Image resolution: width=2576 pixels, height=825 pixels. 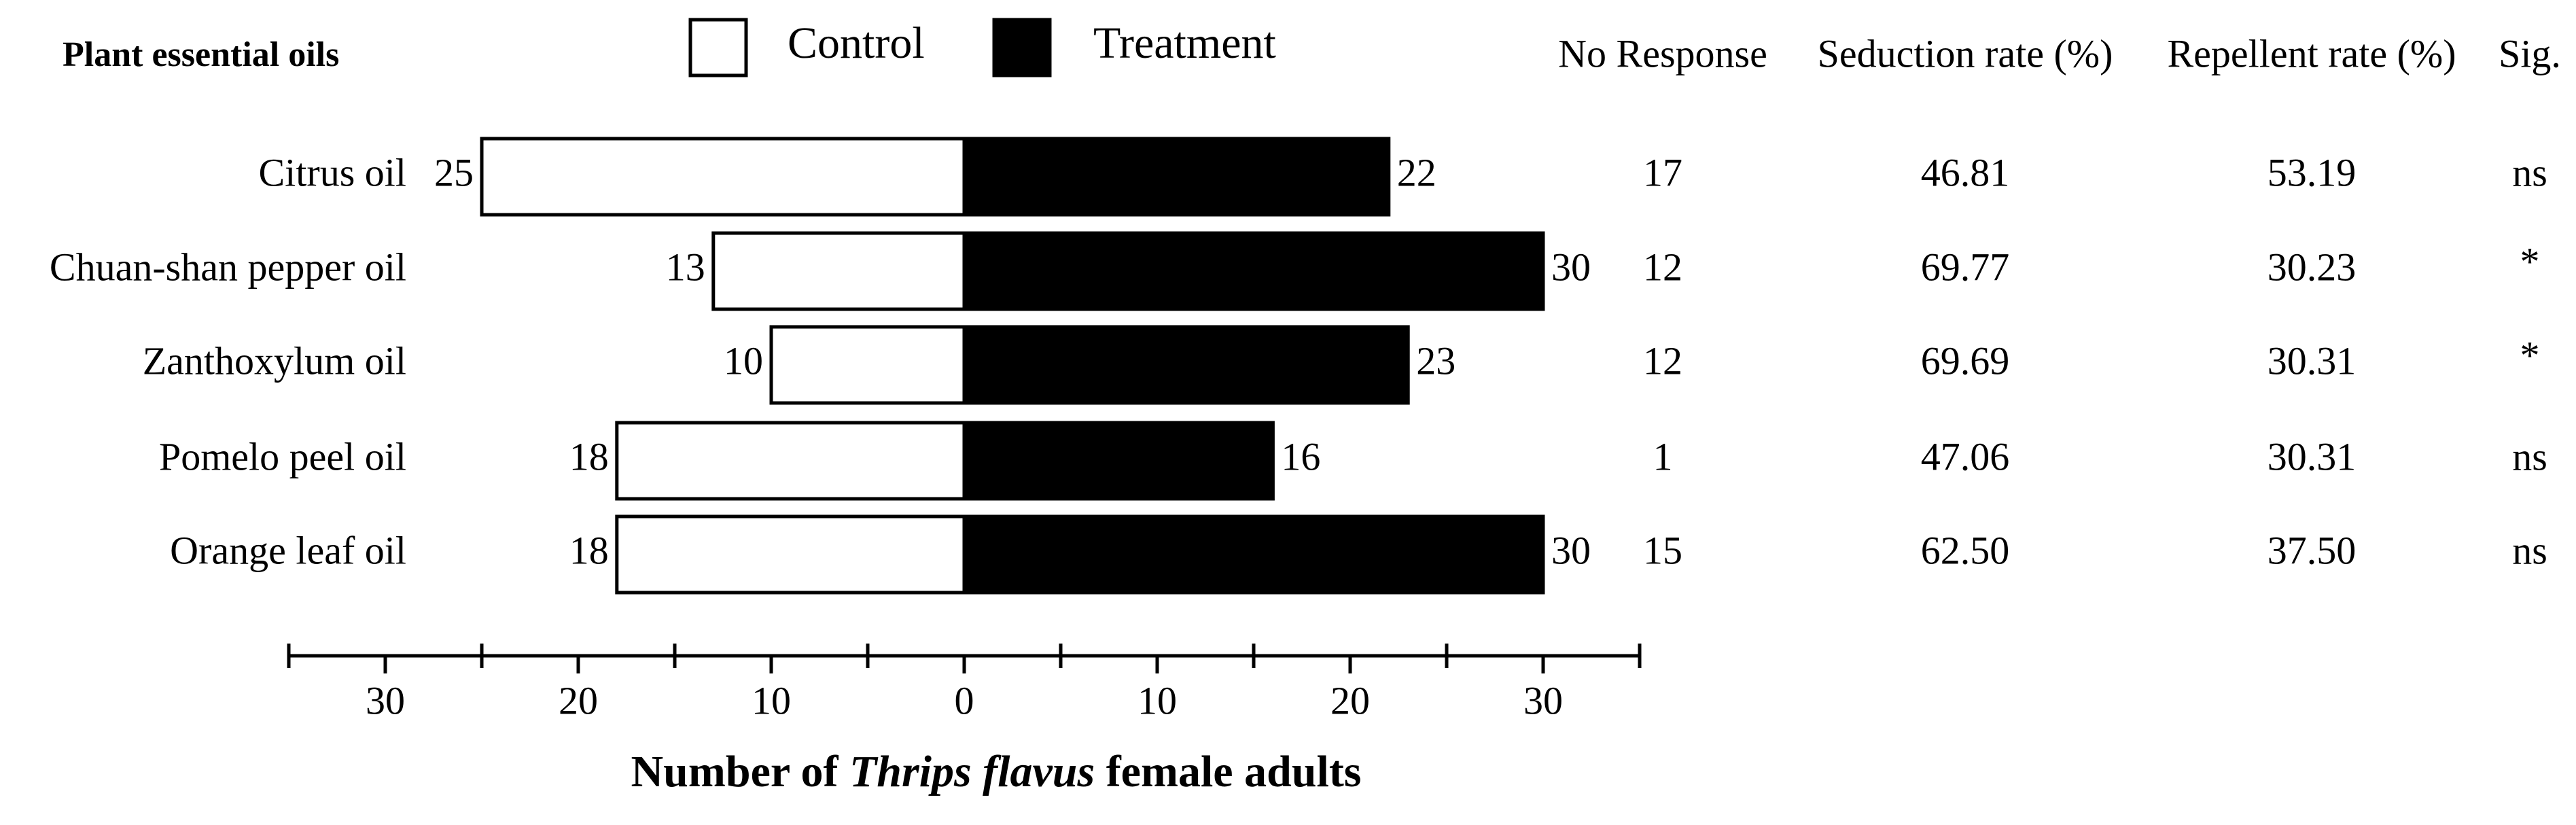 What do you see at coordinates (2311, 53) in the screenshot?
I see `table-header: Repellent rate (%)` at bounding box center [2311, 53].